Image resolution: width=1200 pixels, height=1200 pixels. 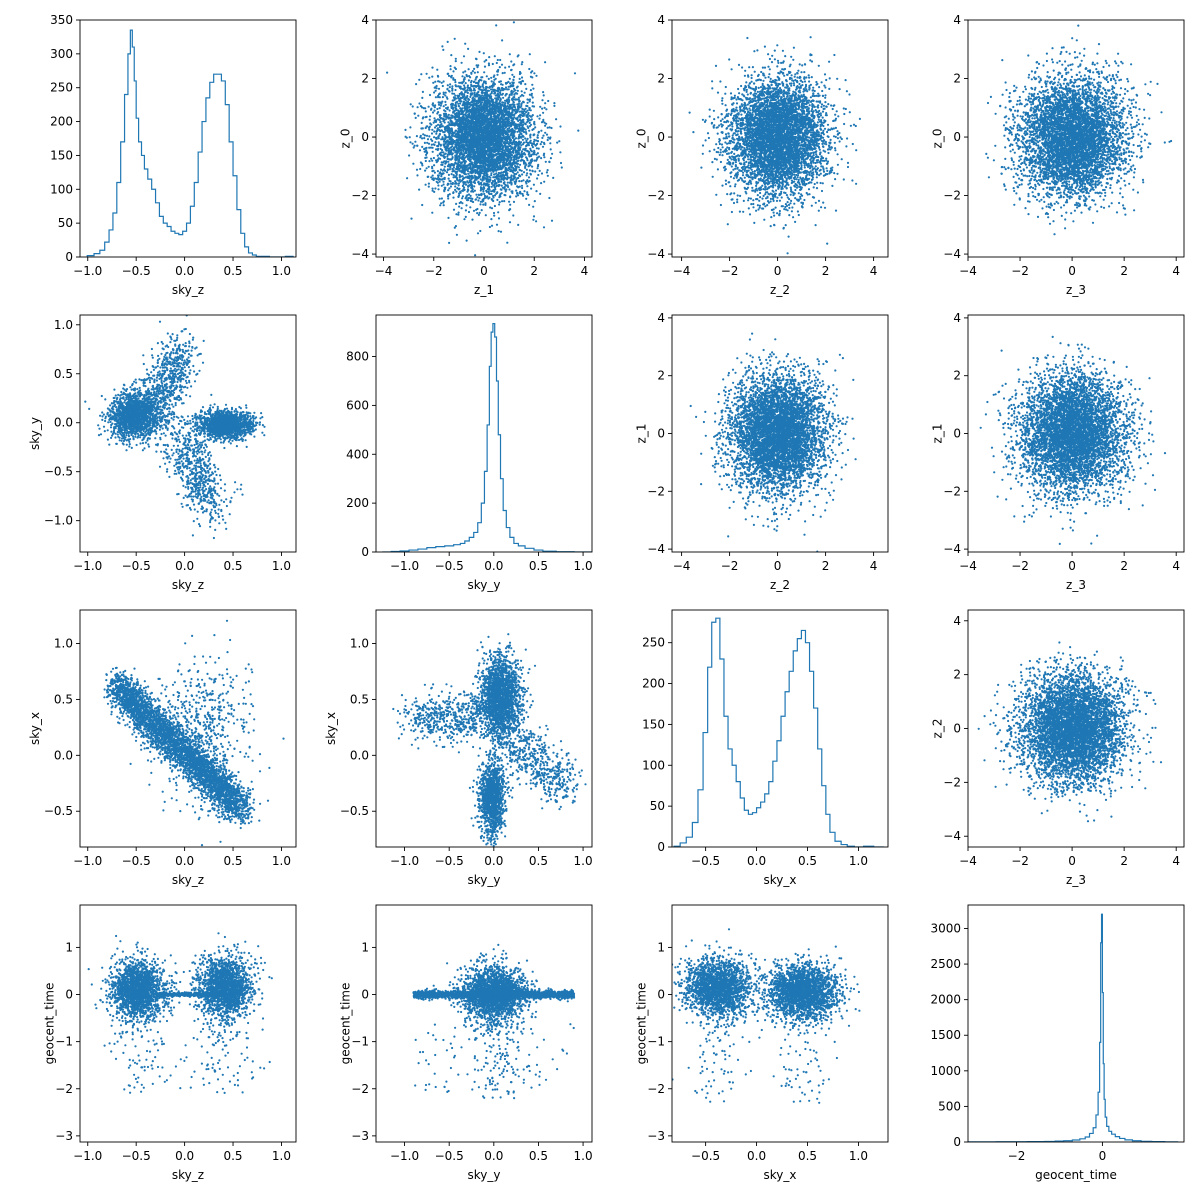 What do you see at coordinates (190, 143) in the screenshot?
I see `panel-0-0-plot-area` at bounding box center [190, 143].